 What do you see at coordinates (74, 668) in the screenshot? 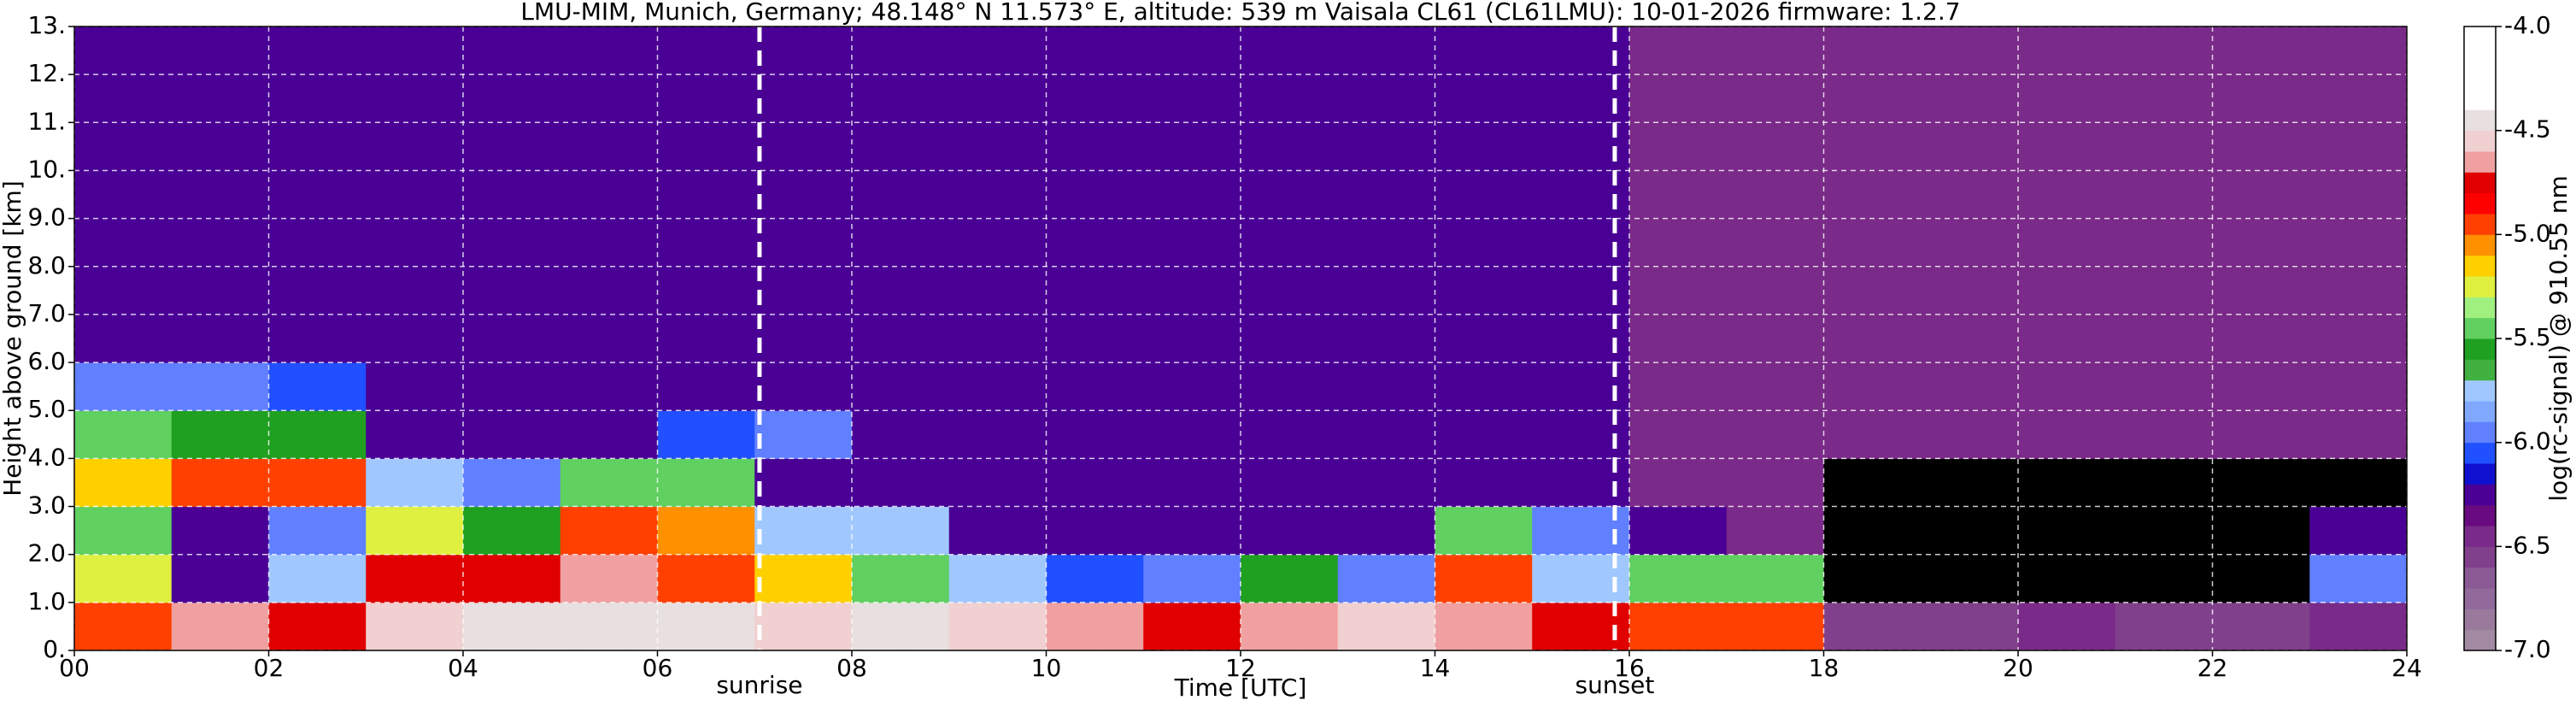
I see `x-tick-label: 00` at bounding box center [74, 668].